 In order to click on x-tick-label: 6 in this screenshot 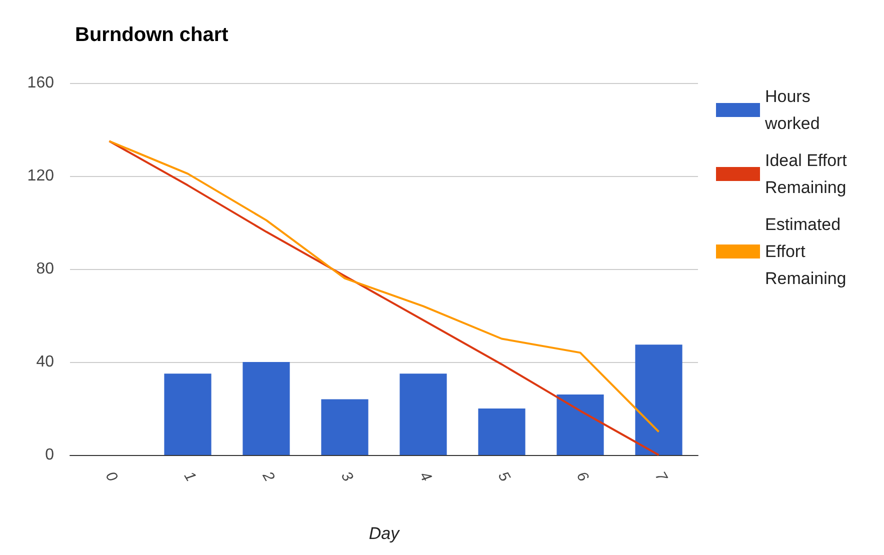, I will do `click(582, 477)`.